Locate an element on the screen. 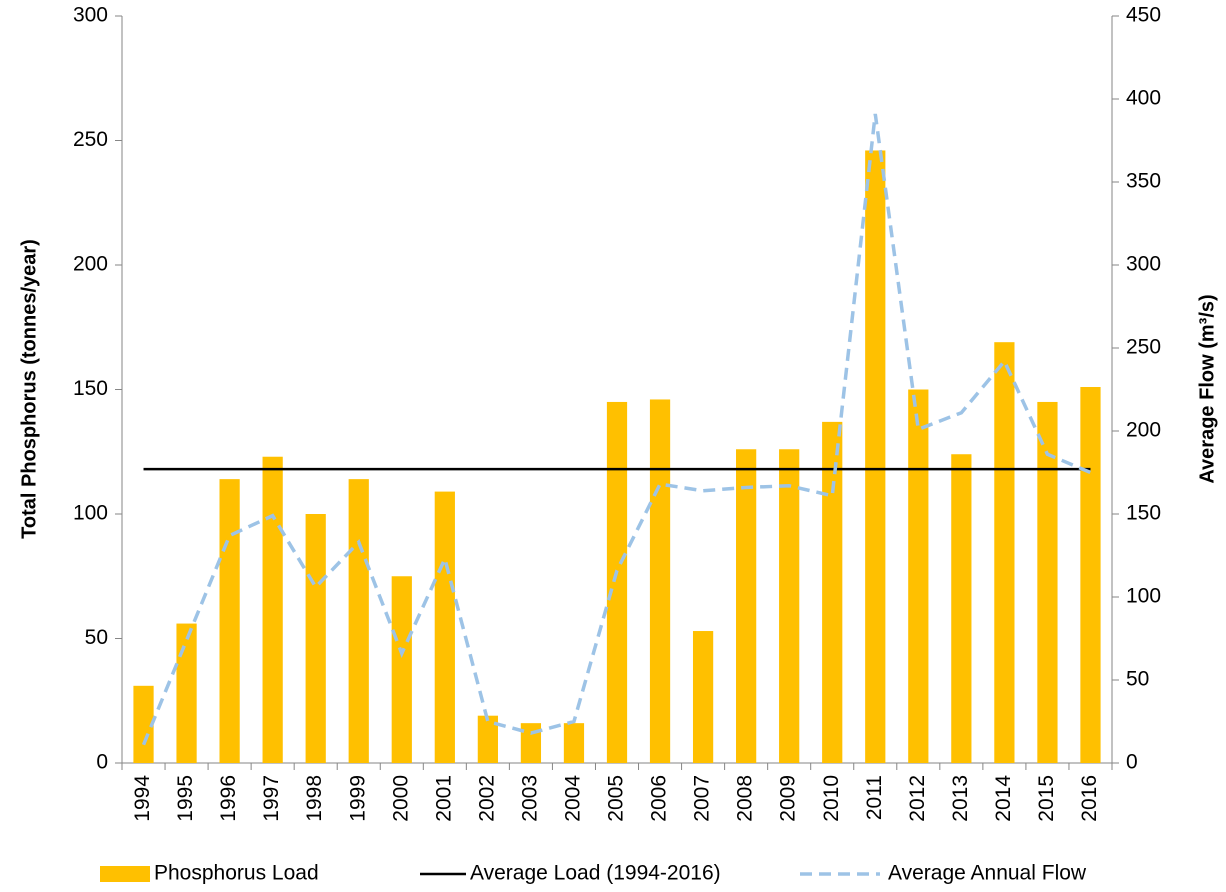  y-tick-label: 200 is located at coordinates (90, 264).